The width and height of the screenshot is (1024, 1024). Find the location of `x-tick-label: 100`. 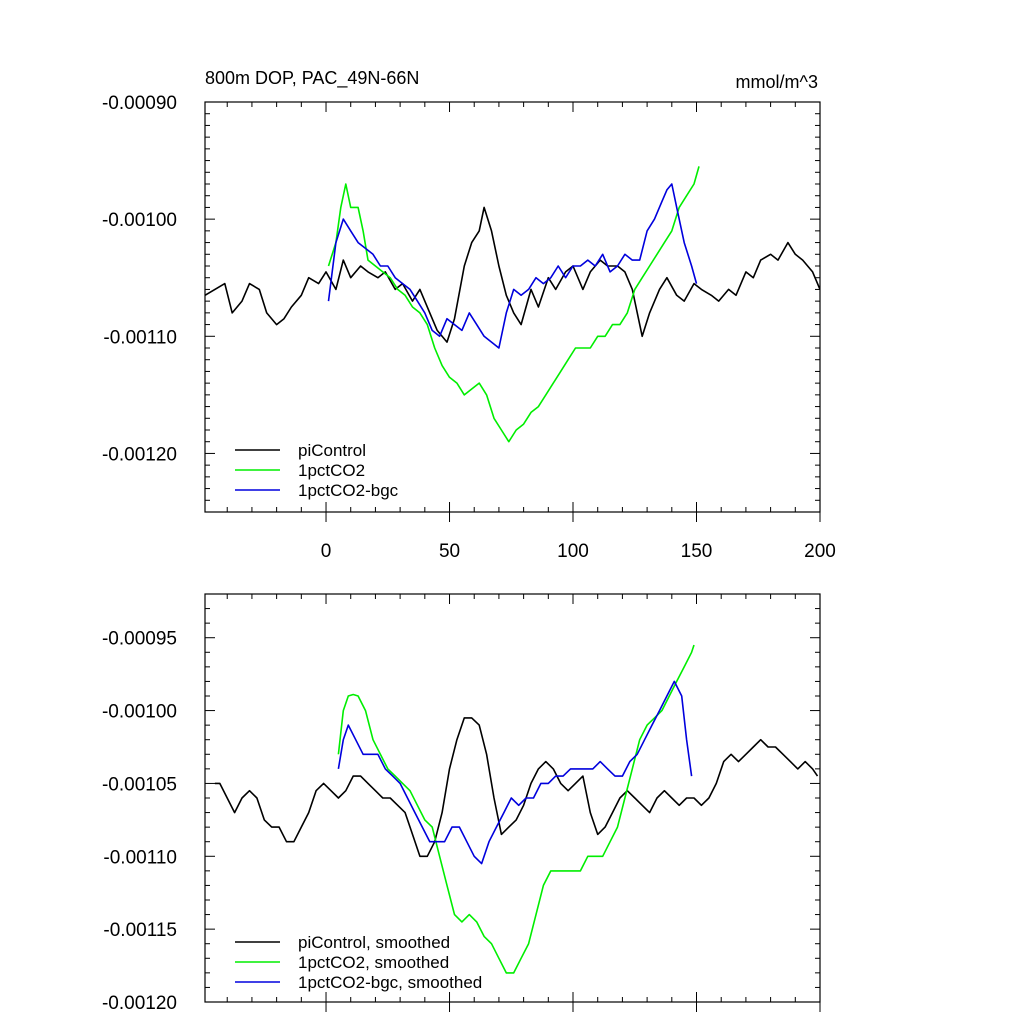

x-tick-label: 100 is located at coordinates (573, 551).